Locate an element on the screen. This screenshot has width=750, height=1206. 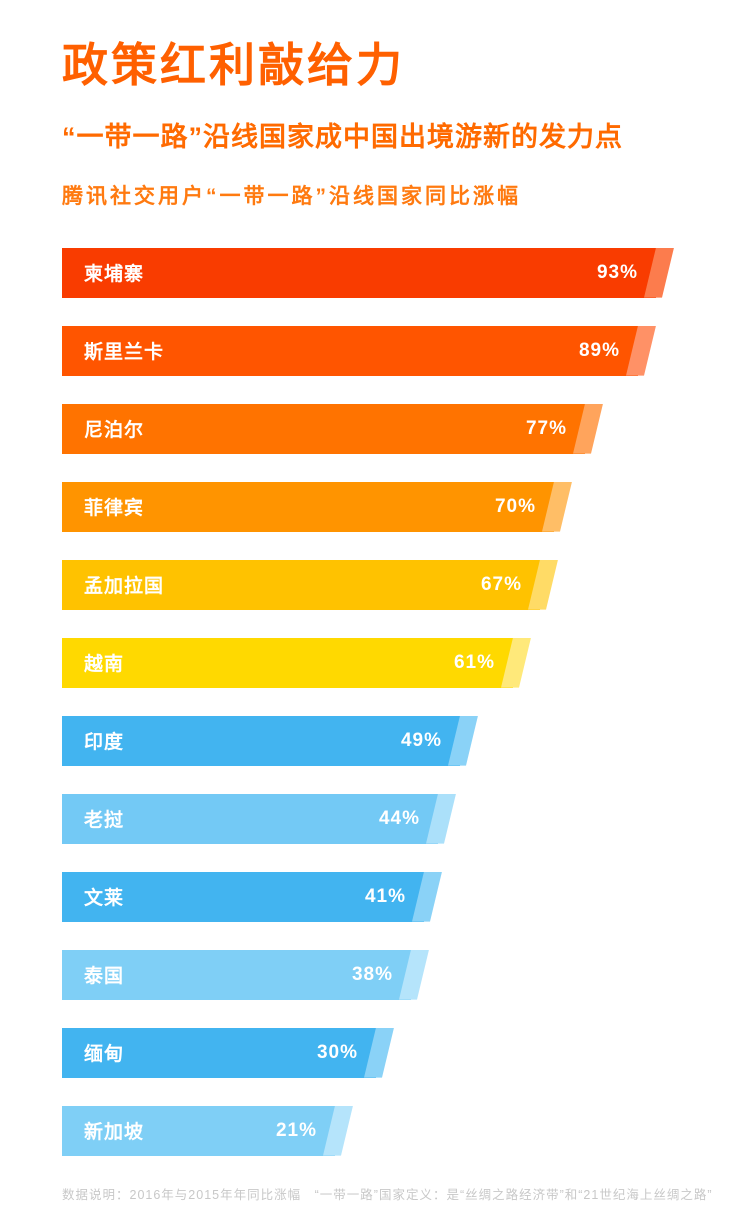
bar-value: 93% is located at coordinates (617, 272).